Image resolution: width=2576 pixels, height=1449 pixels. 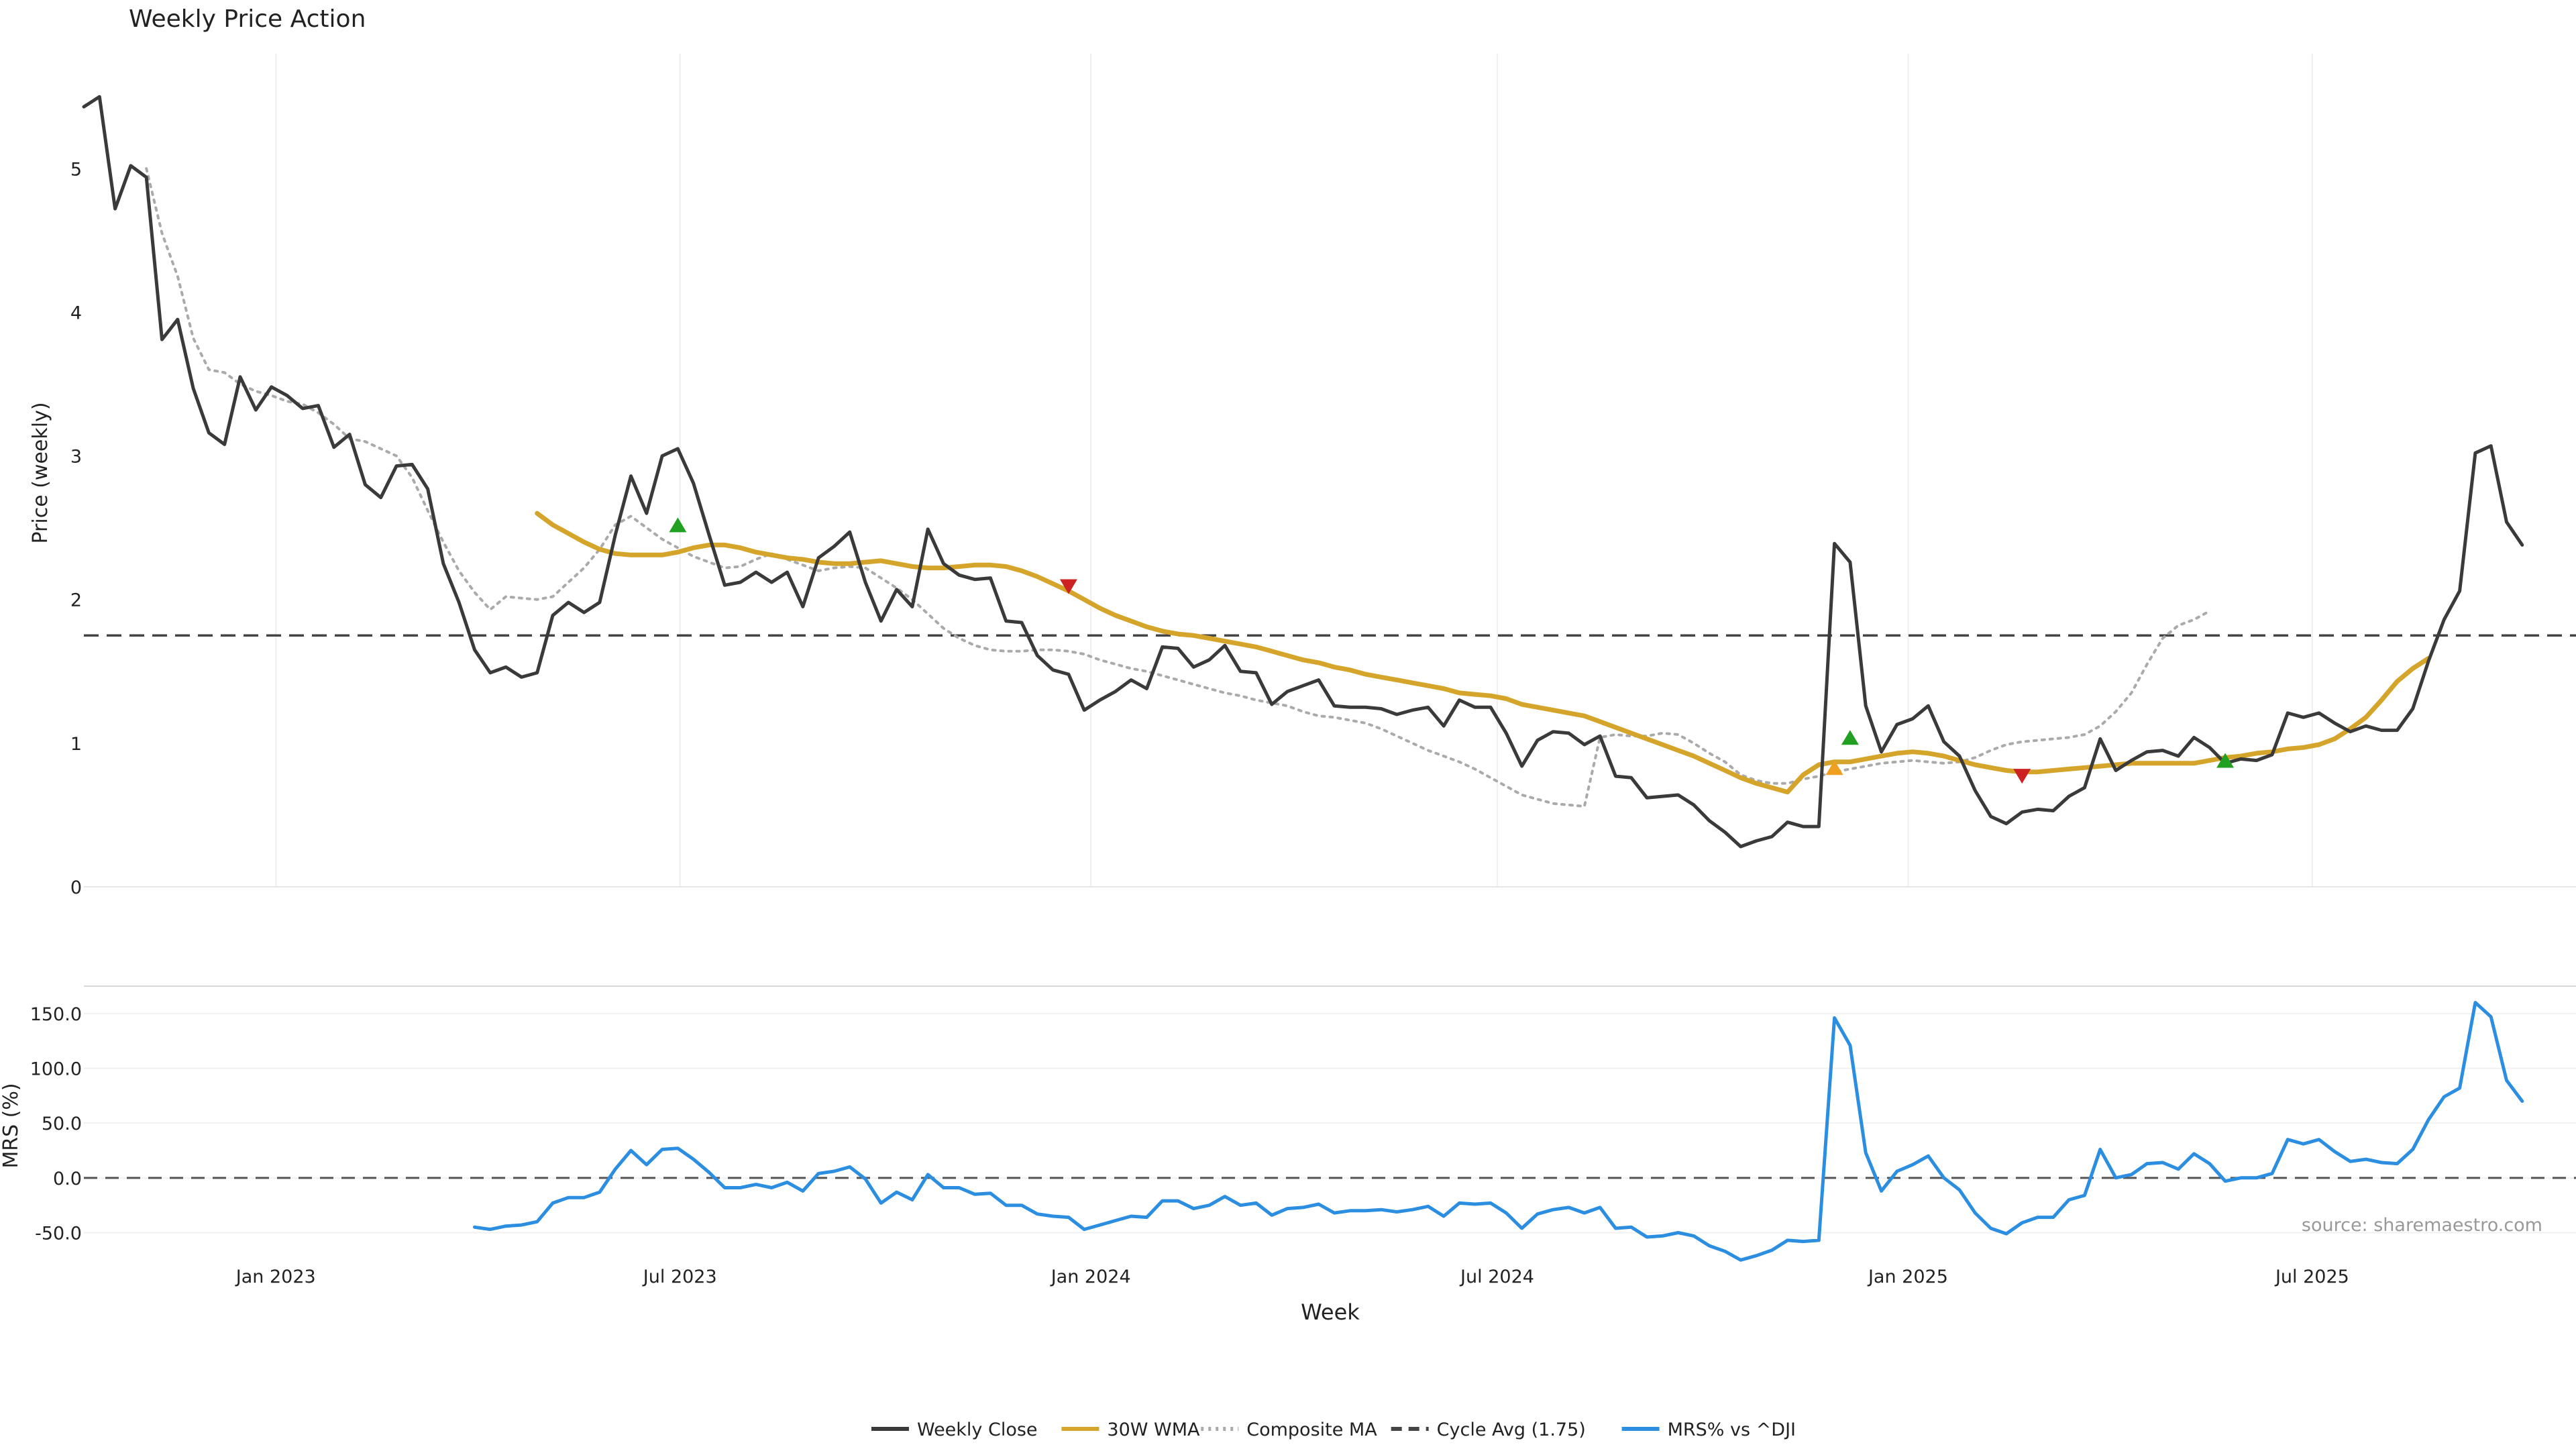 I want to click on mrs-series, so click(x=1498, y=1131).